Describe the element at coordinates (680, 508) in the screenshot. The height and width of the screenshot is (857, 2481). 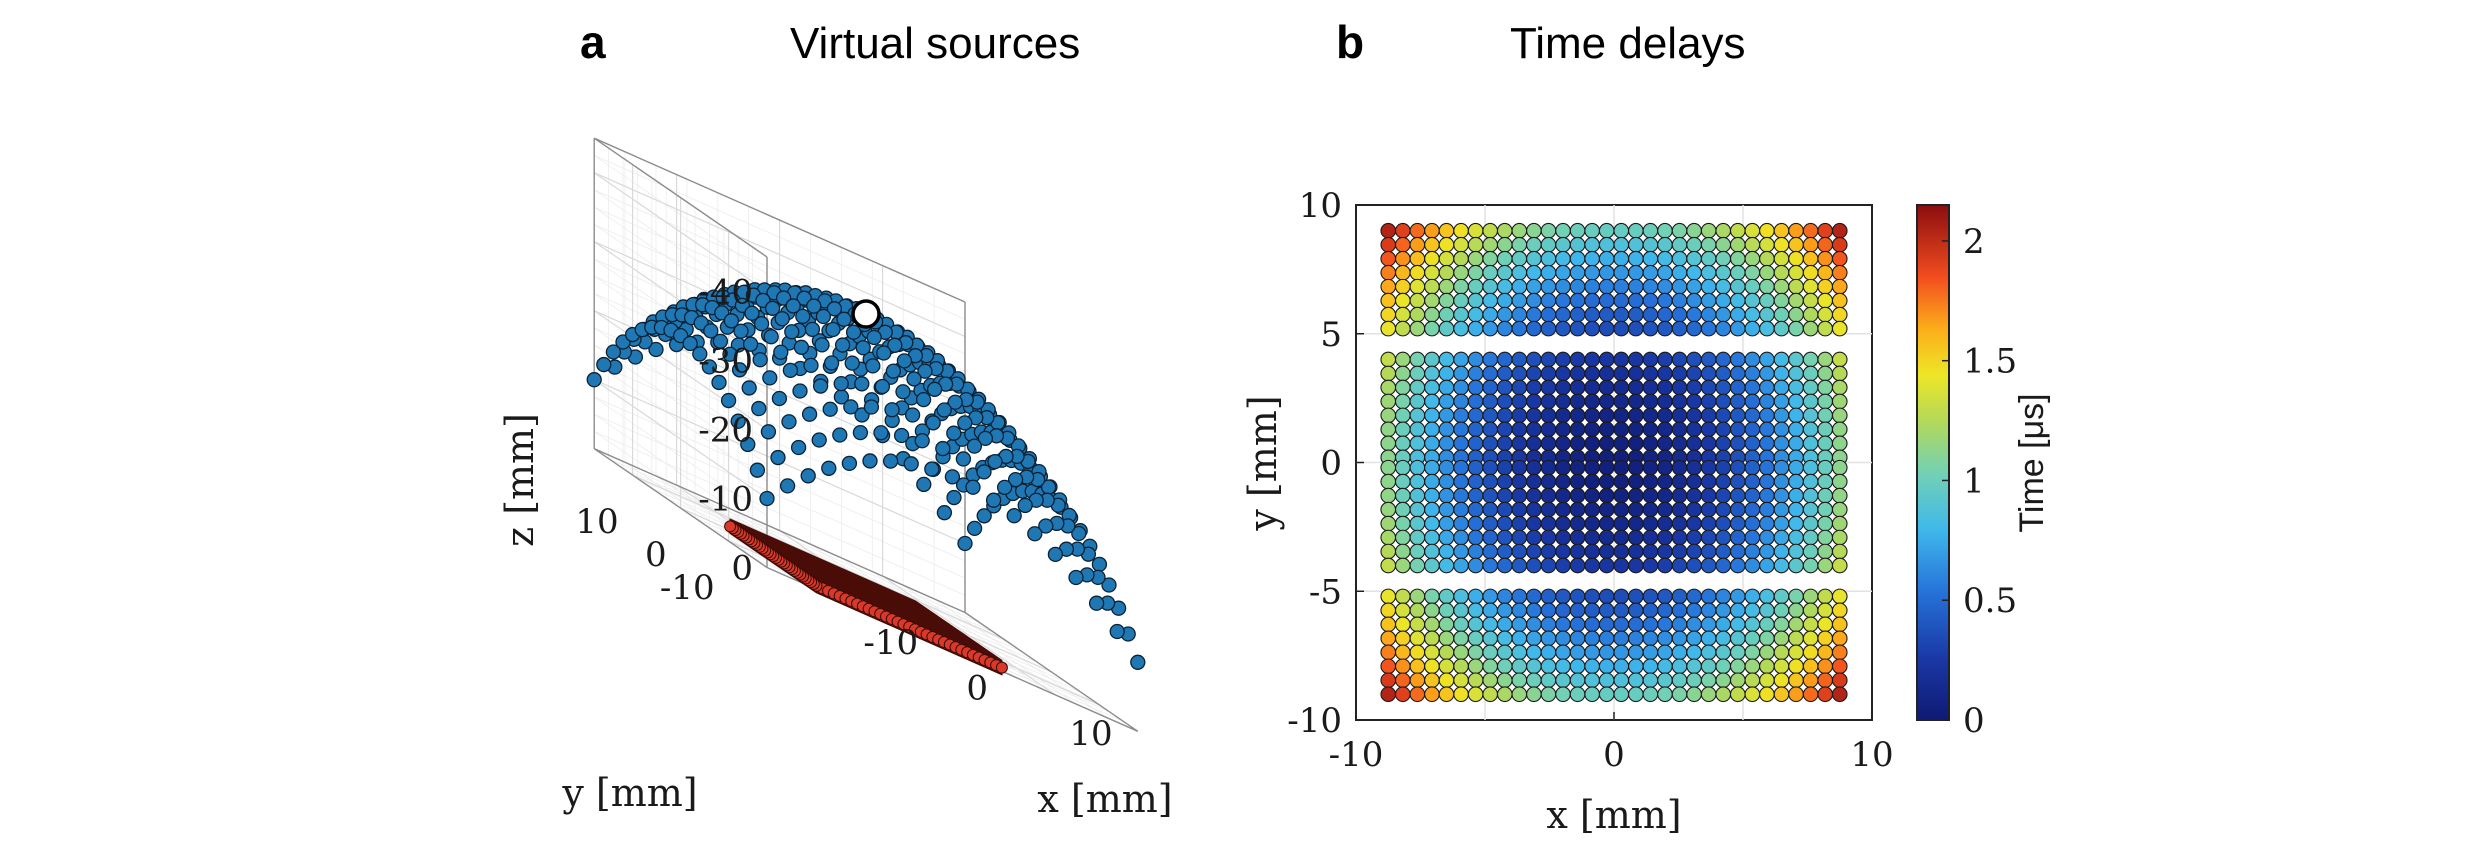
I see `axis-edge` at that location.